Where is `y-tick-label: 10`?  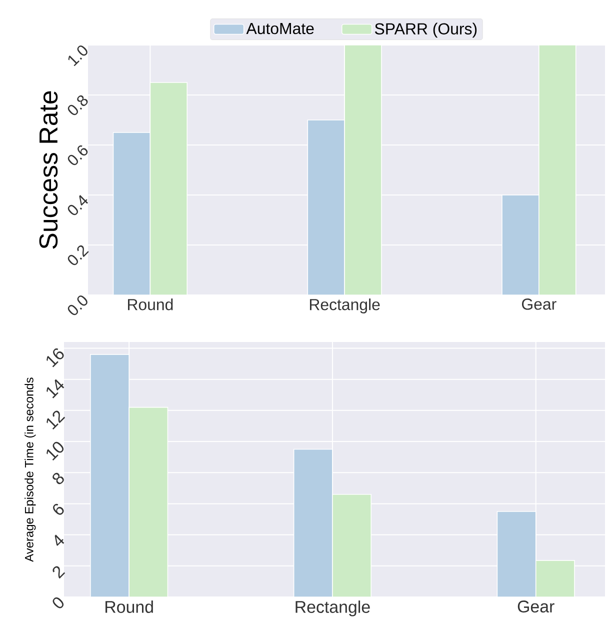 y-tick-label: 10 is located at coordinates (55, 451).